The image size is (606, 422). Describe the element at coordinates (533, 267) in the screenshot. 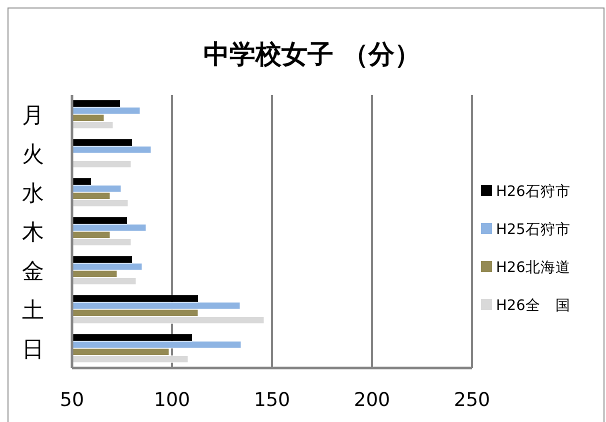

I see `legend-label: H26北海道` at that location.